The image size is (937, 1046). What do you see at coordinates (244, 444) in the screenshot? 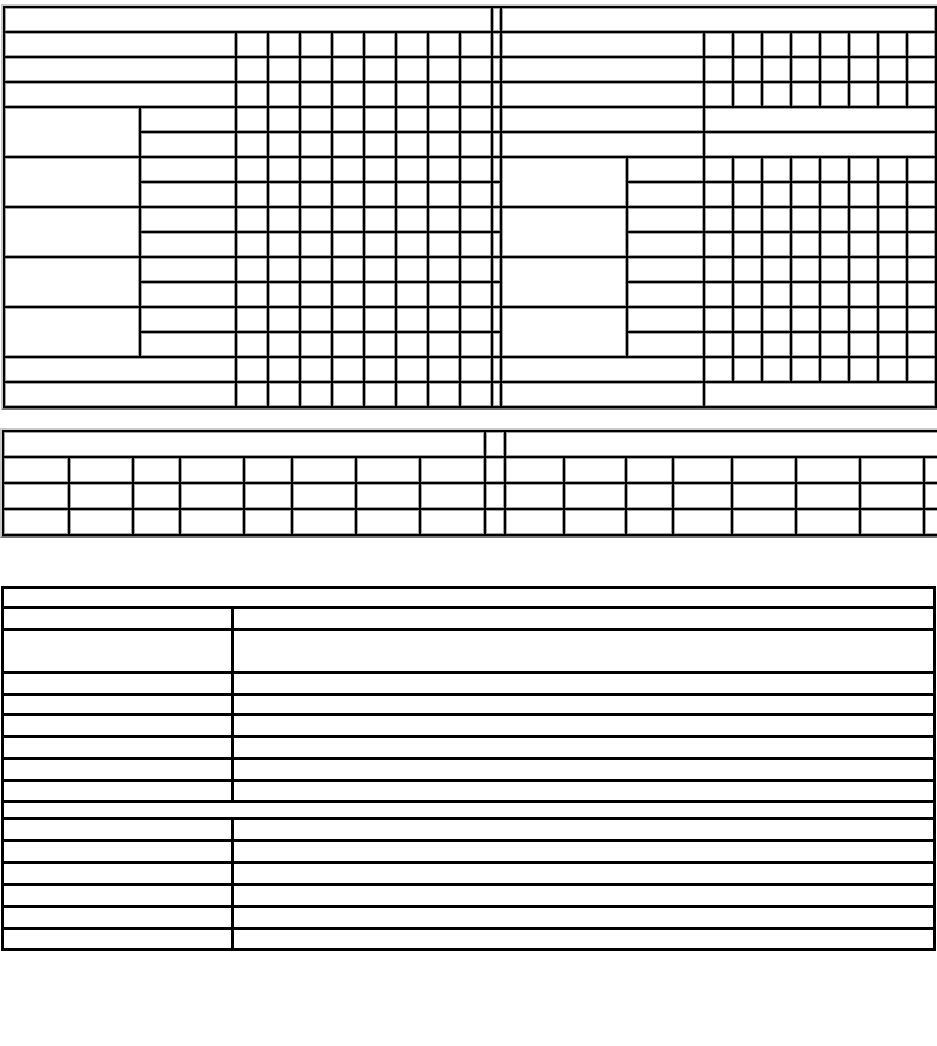
I see `header-cell` at bounding box center [244, 444].